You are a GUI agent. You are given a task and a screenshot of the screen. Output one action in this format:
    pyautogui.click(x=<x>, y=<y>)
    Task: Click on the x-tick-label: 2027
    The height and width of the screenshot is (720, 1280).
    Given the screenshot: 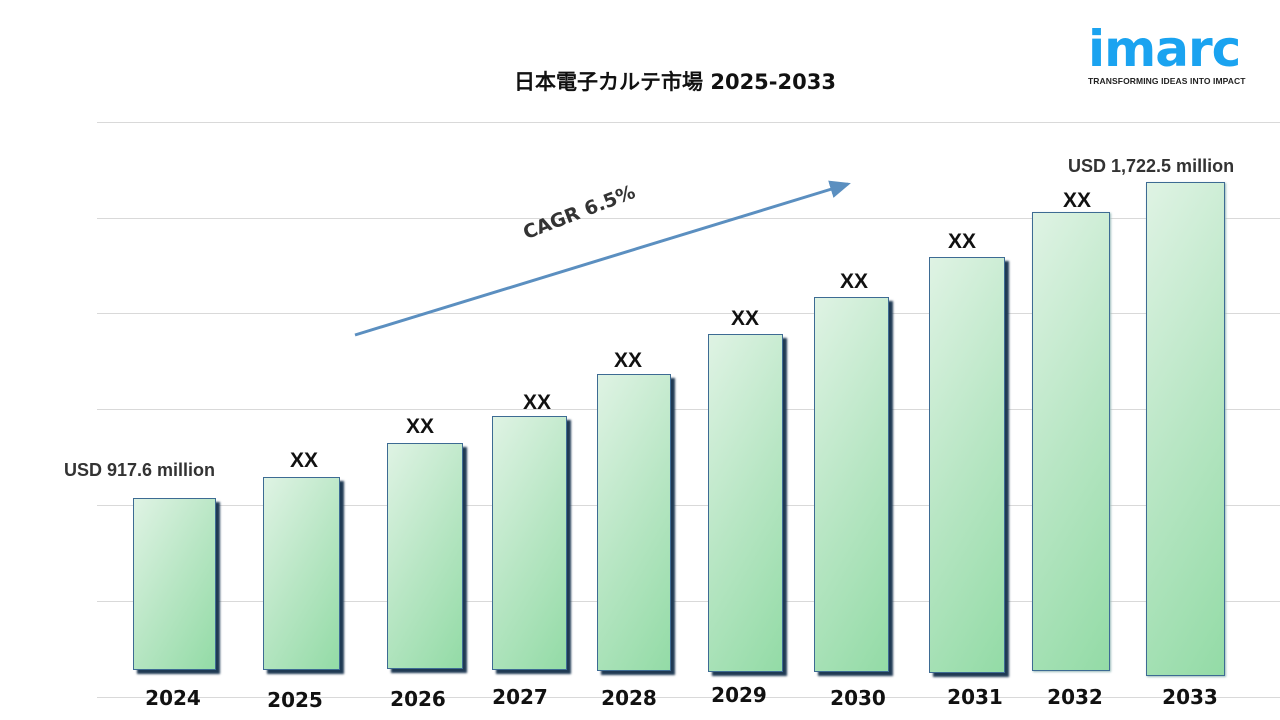 What is the action you would take?
    pyautogui.click(x=520, y=697)
    